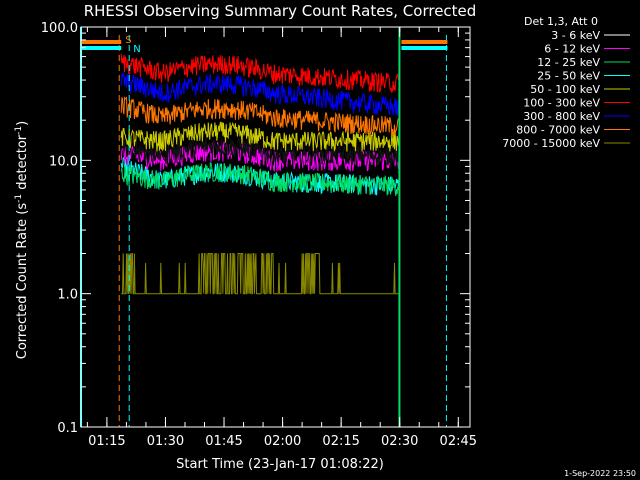 Image resolution: width=640 pixels, height=480 pixels. What do you see at coordinates (575, 35) in the screenshot?
I see `legend-label: 3 - 6 keV` at bounding box center [575, 35].